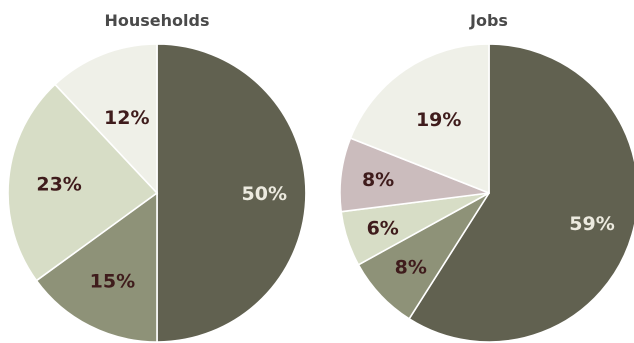  What do you see at coordinates (488, 20) in the screenshot?
I see `jobs-chart-title: Jobs` at bounding box center [488, 20].